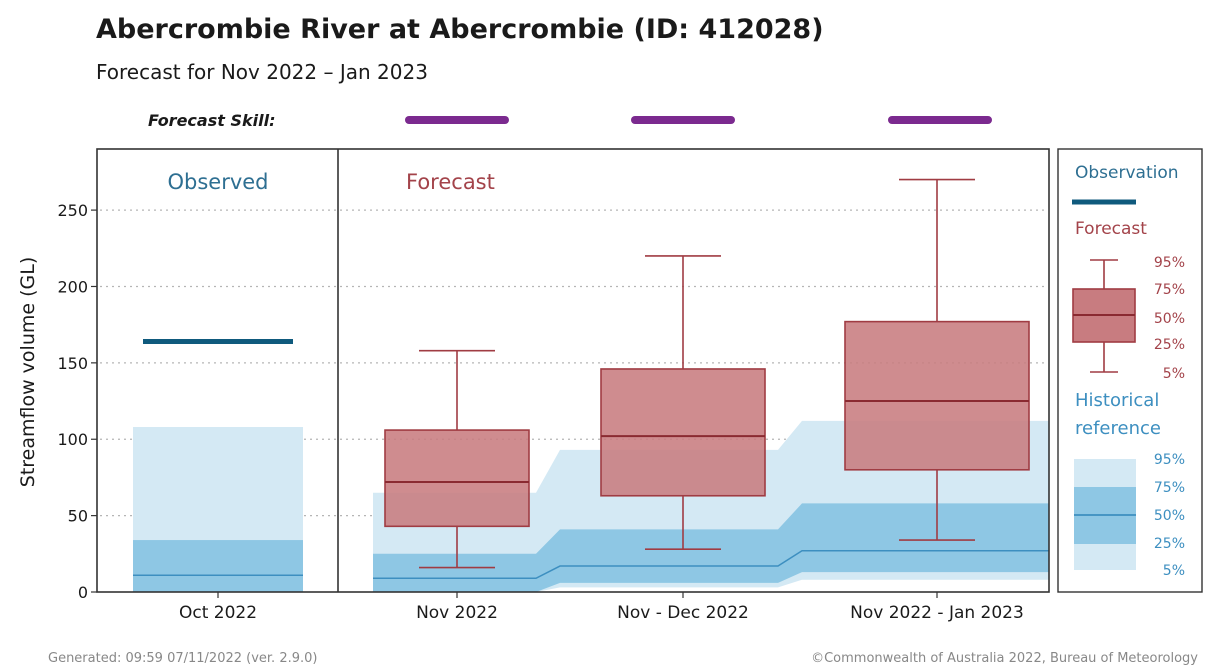 This screenshot has width=1208, height=670. I want to click on legend-hist-pct-5%: 5%, so click(1174, 571).